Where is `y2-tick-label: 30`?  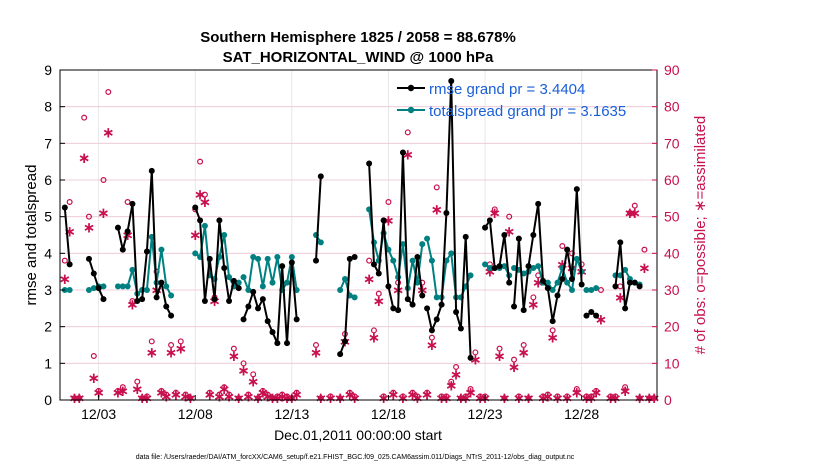
y2-tick-label: 30 is located at coordinates (672, 290).